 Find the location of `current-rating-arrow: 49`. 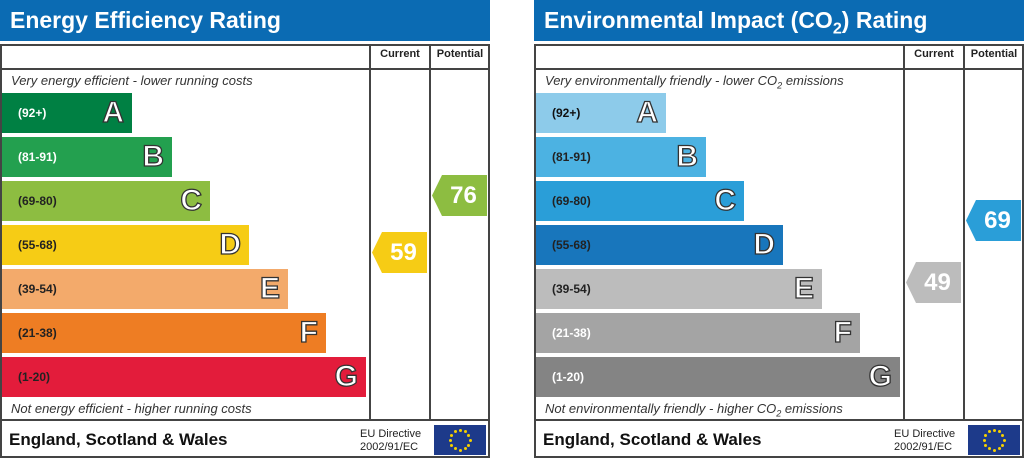

current-rating-arrow: 49 is located at coordinates (933, 282).